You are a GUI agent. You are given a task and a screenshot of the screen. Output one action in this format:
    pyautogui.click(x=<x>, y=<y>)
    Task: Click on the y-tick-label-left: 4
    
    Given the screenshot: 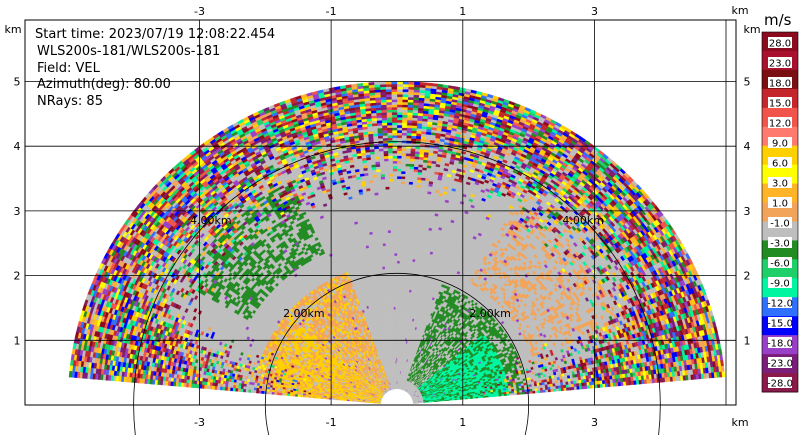 What is the action you would take?
    pyautogui.click(x=17, y=146)
    